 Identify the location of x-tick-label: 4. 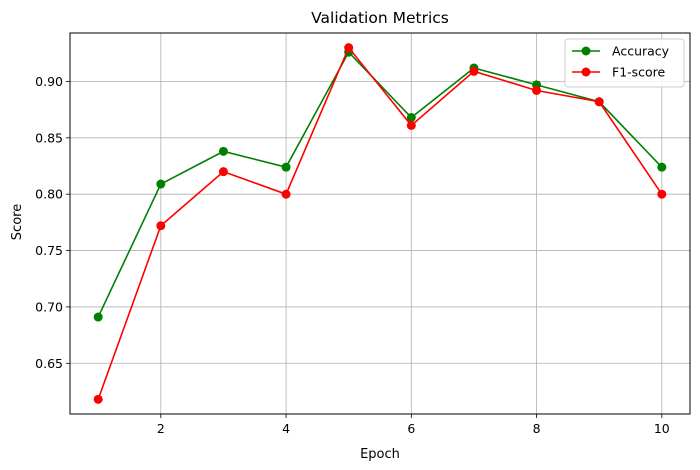
(286, 428).